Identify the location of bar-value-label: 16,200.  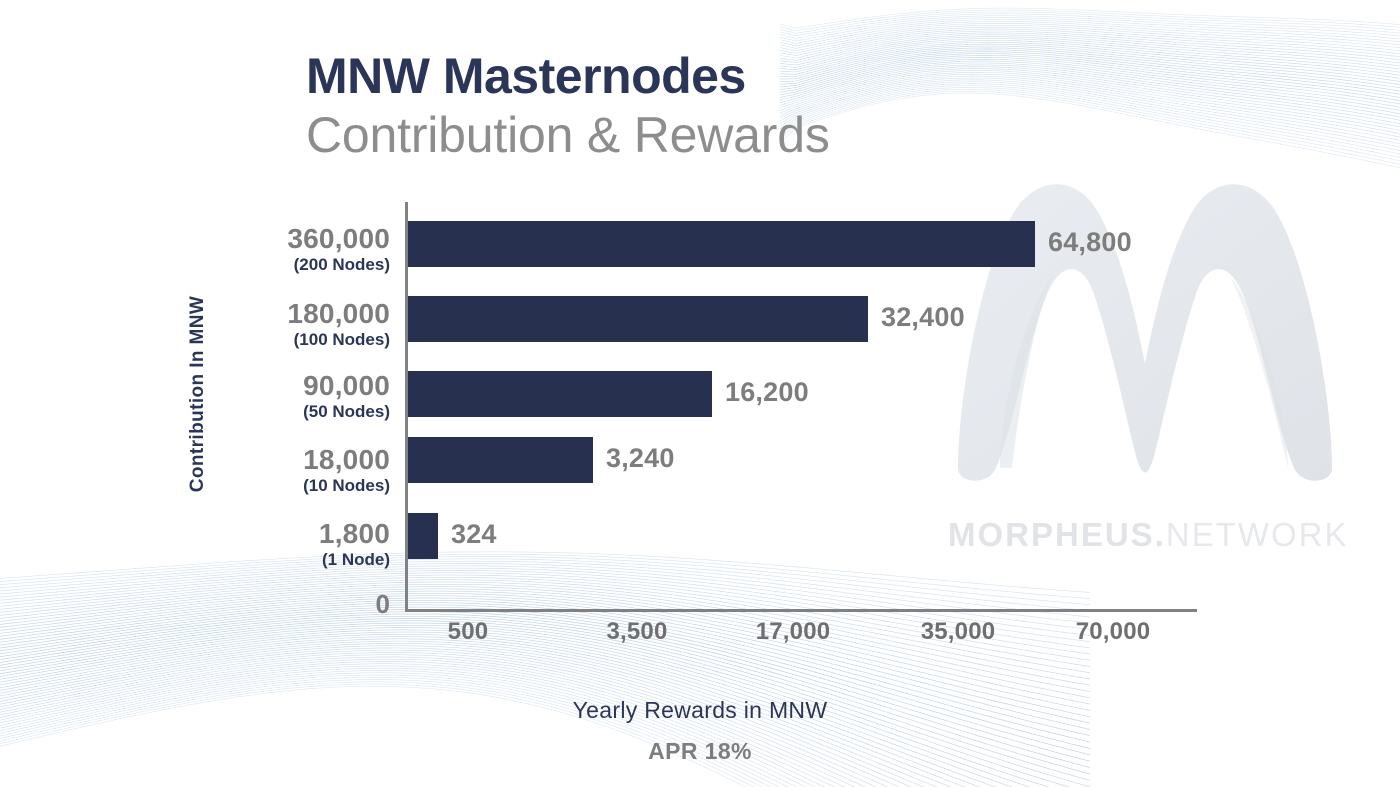
(767, 392).